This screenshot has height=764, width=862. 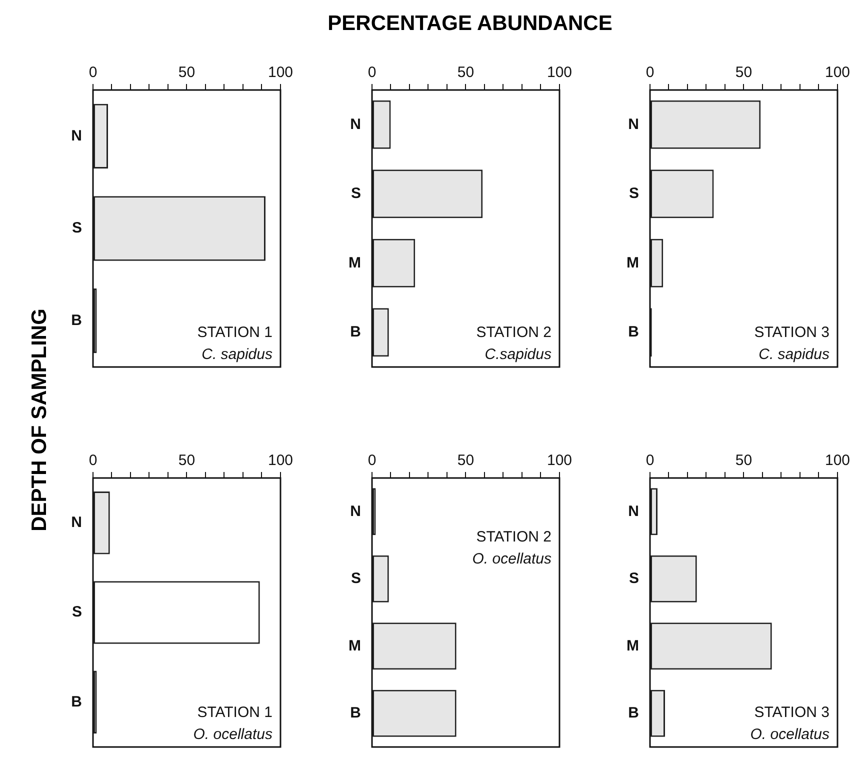 I want to click on y-axis-title: DEPTH OF SAMPLING, so click(x=40, y=420).